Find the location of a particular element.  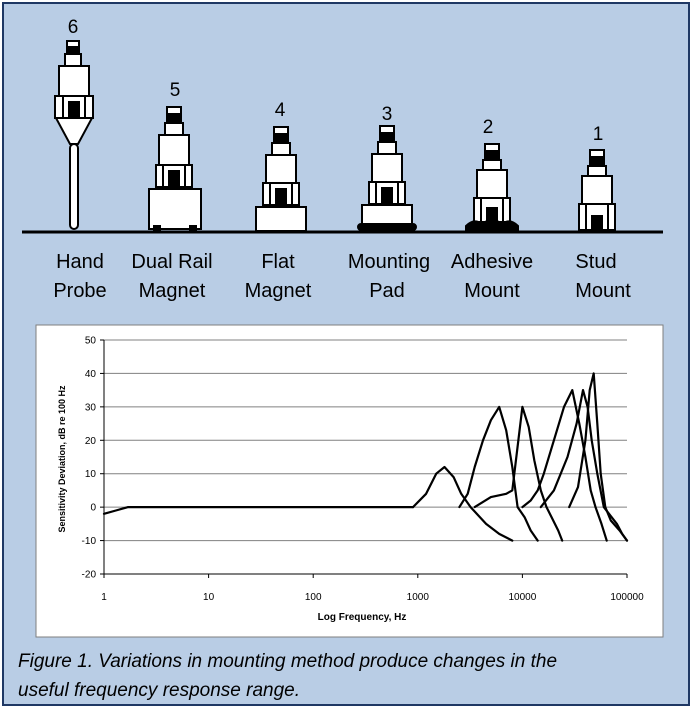

mount-number-4: 4 is located at coordinates (280, 110).